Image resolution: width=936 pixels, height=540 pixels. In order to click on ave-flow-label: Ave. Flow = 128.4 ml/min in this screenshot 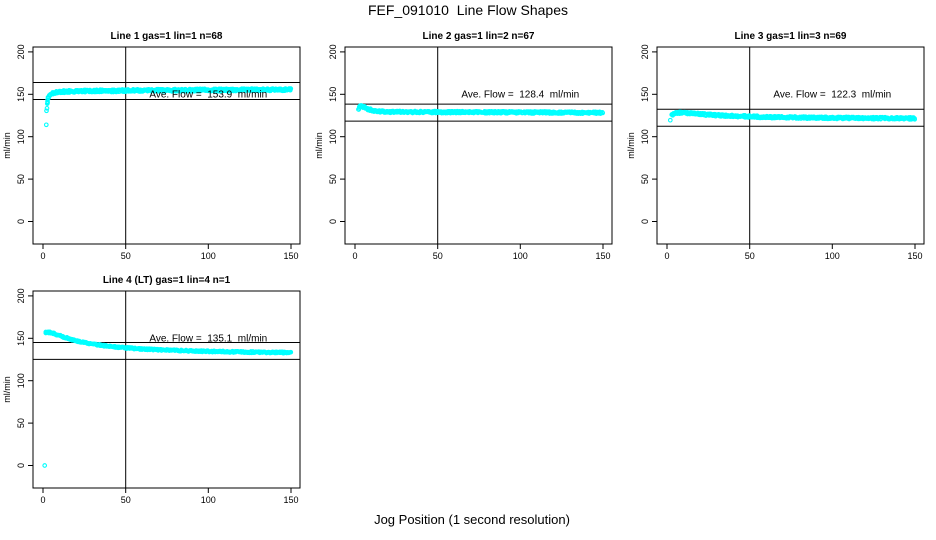, I will do `click(520, 94)`.